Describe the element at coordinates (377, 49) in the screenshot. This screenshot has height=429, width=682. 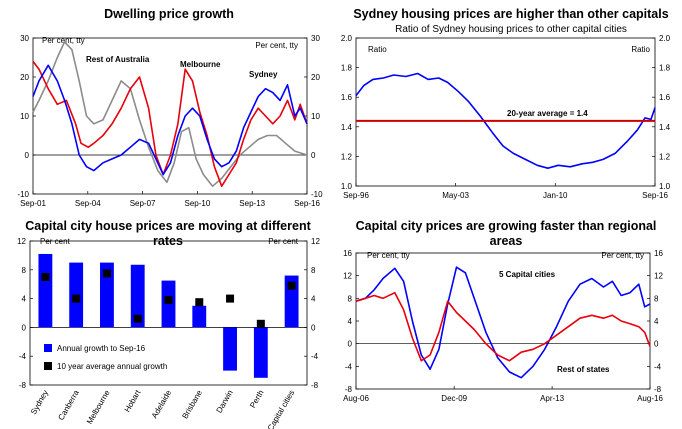
I see `y-axis-label-left: Ratio` at that location.